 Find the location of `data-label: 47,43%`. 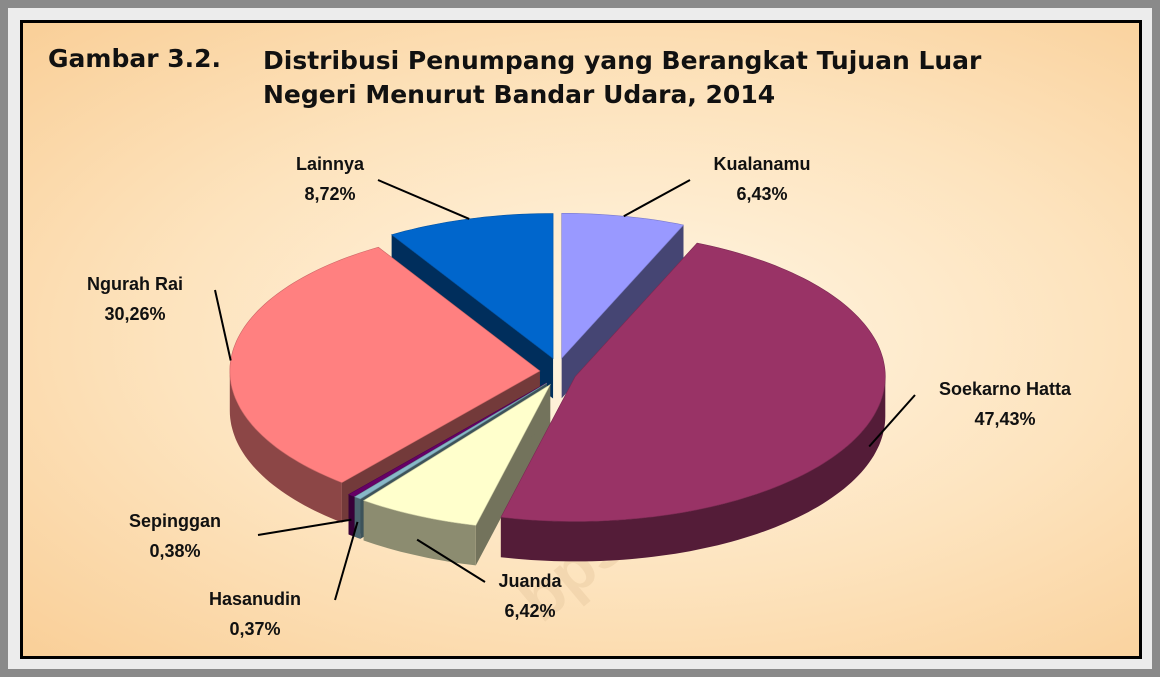

data-label: 47,43% is located at coordinates (1004, 419).